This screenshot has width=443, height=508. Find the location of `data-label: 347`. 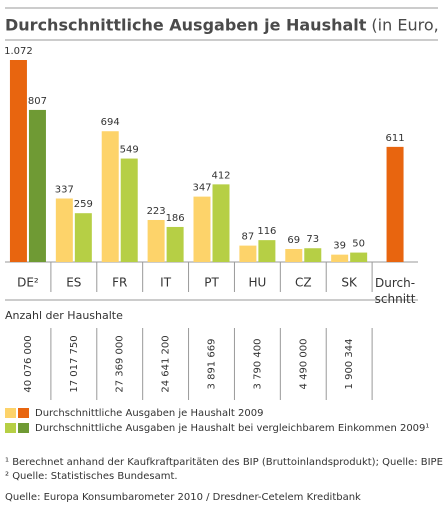

data-label: 347 is located at coordinates (201, 188).